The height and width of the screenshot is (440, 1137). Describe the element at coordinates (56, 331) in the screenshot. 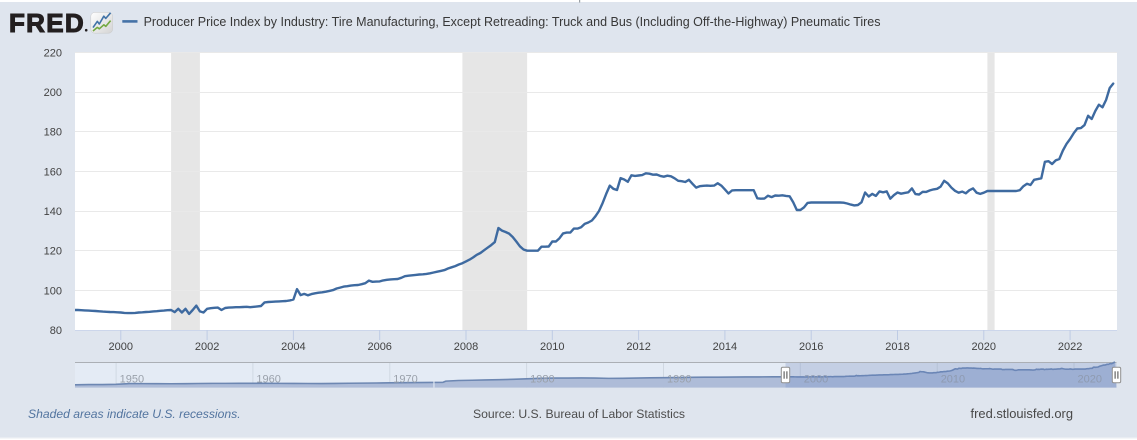

I see `svg-text: 80` at that location.